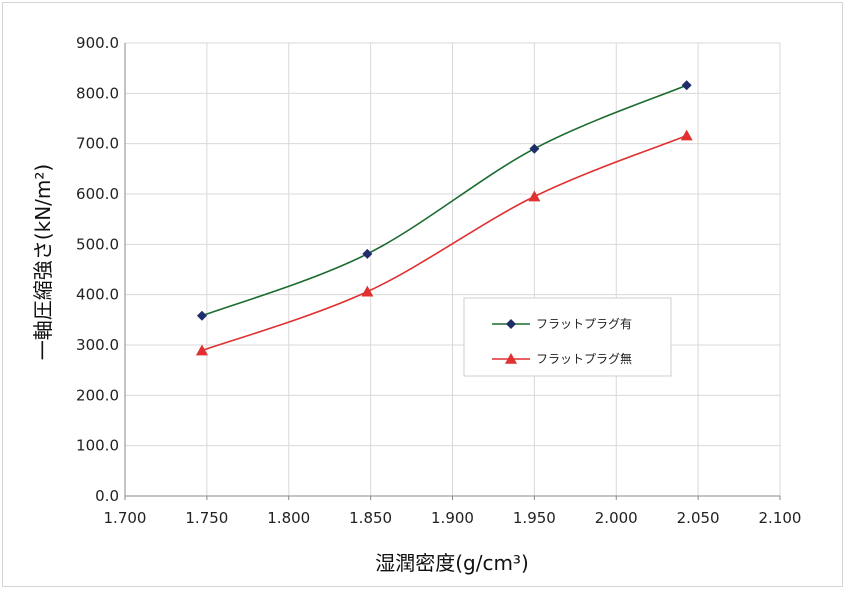 Image resolution: width=847 pixels, height=591 pixels. Describe the element at coordinates (452, 563) in the screenshot. I see `x-axis-title: 湿潤密度(g/cm³)` at that location.